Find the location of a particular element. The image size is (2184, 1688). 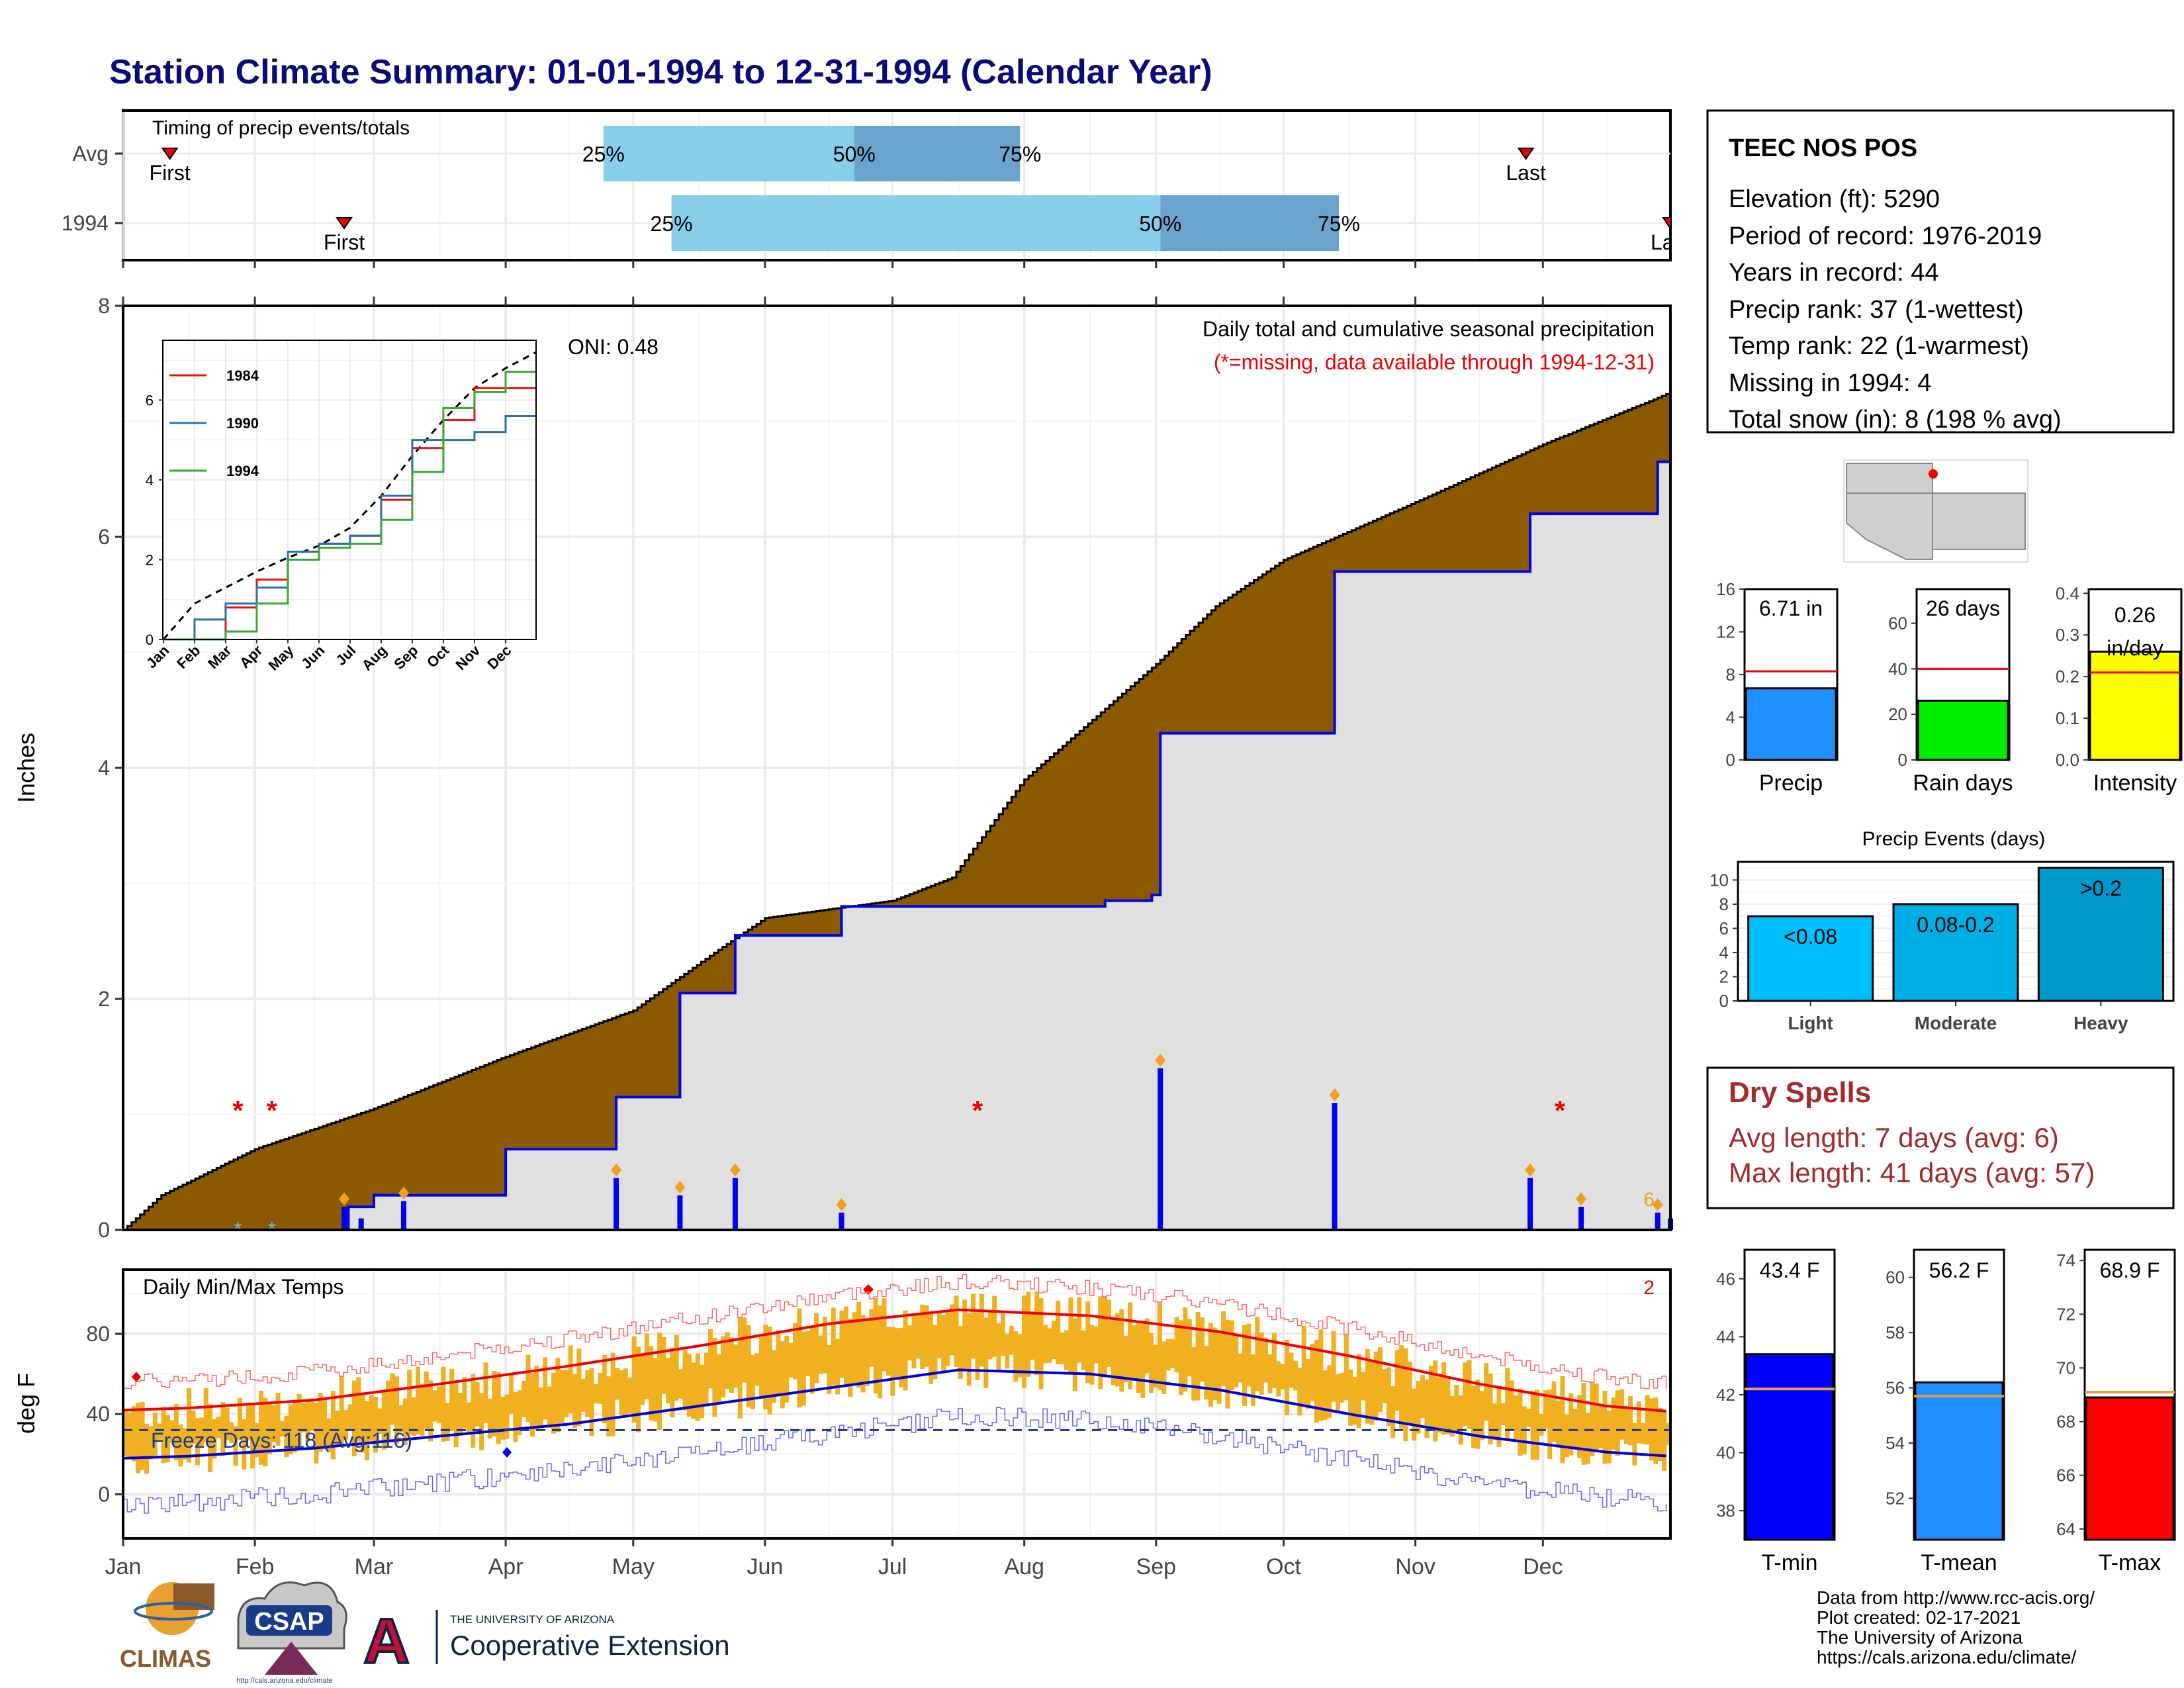

inset-y-tick-label: 0 is located at coordinates (150, 640).